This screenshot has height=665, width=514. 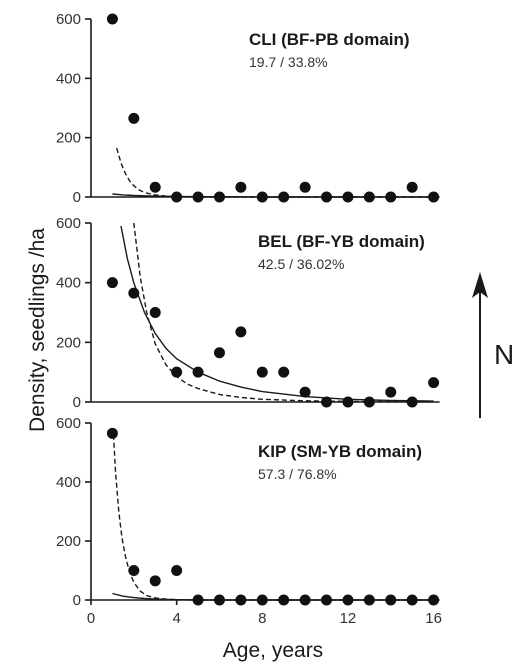 What do you see at coordinates (504, 354) in the screenshot?
I see `north-label: N` at bounding box center [504, 354].